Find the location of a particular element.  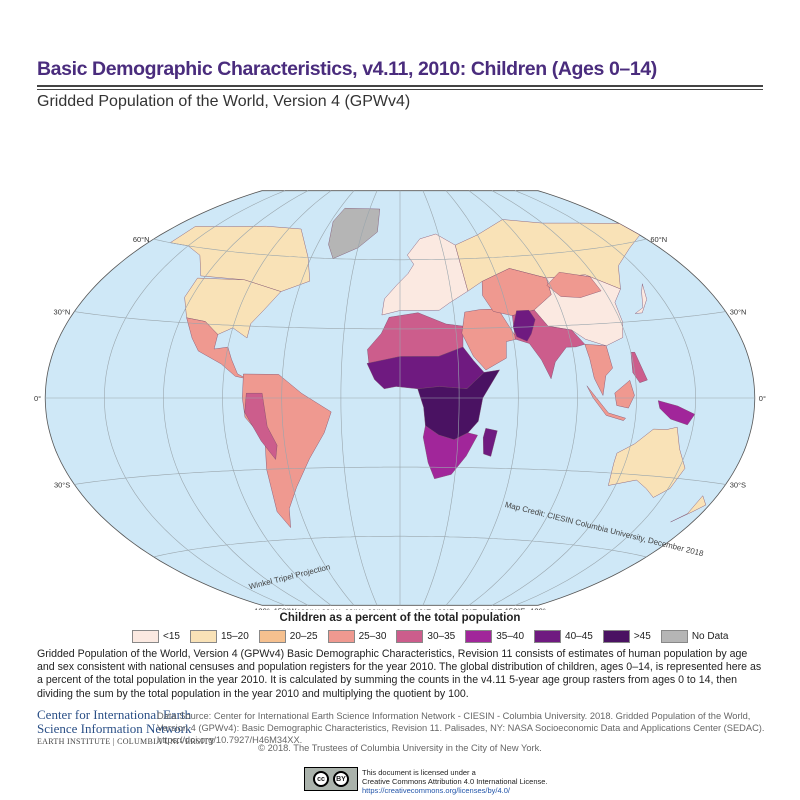

legend-item: 40–45 is located at coordinates (563, 636).